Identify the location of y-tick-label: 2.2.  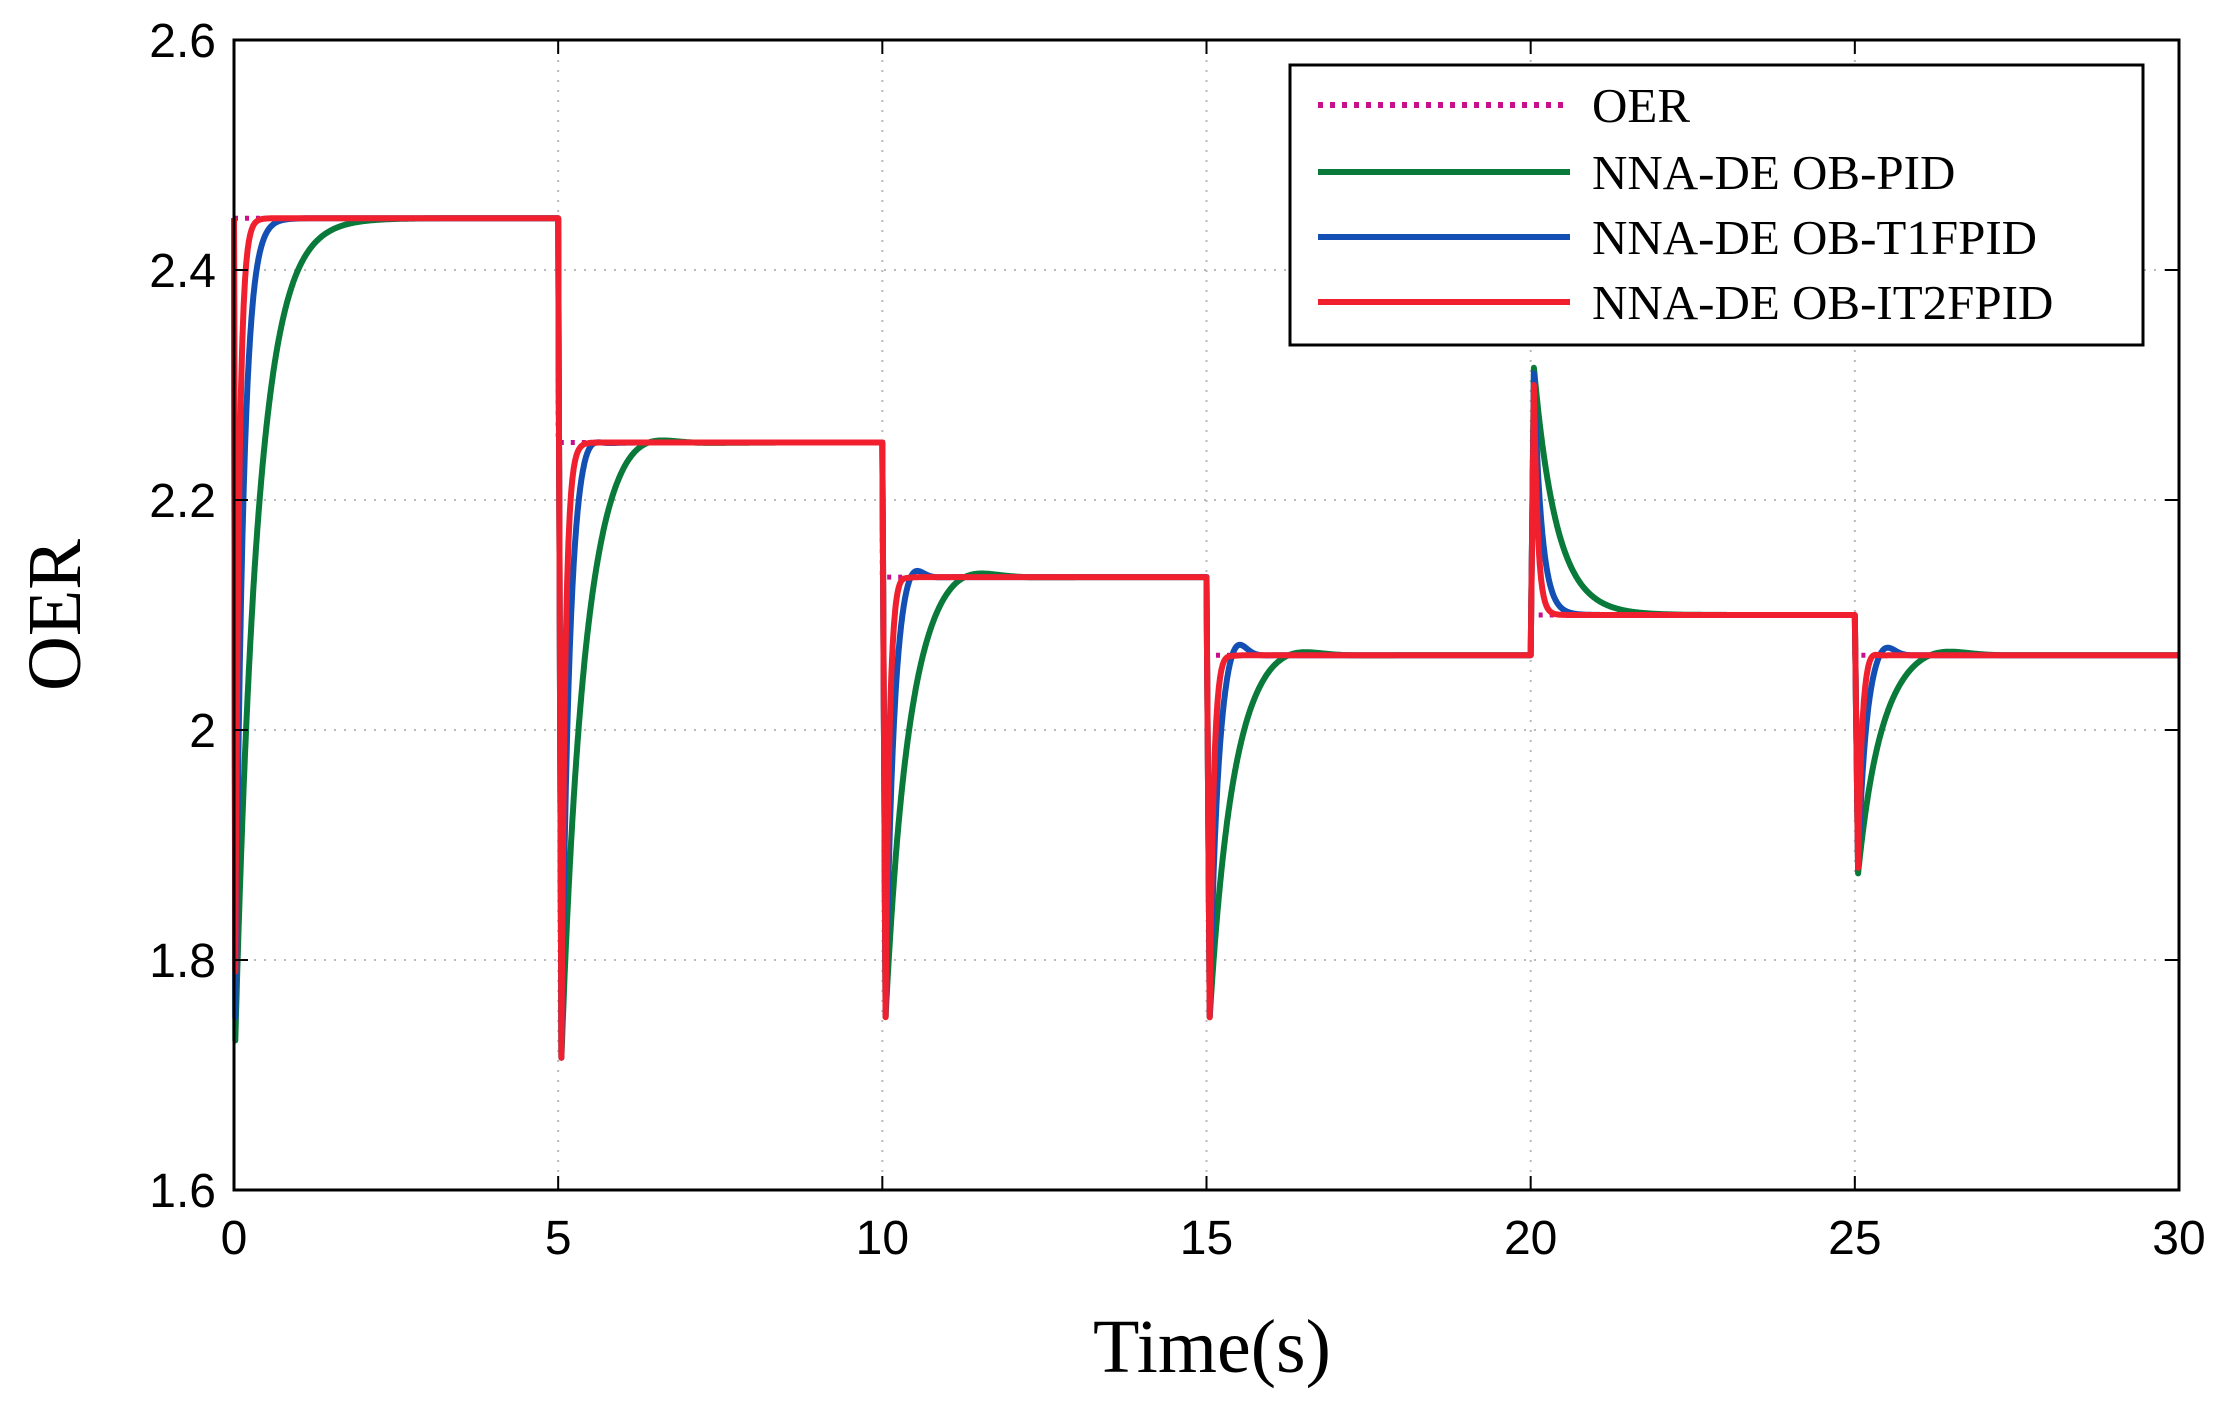
(182, 501).